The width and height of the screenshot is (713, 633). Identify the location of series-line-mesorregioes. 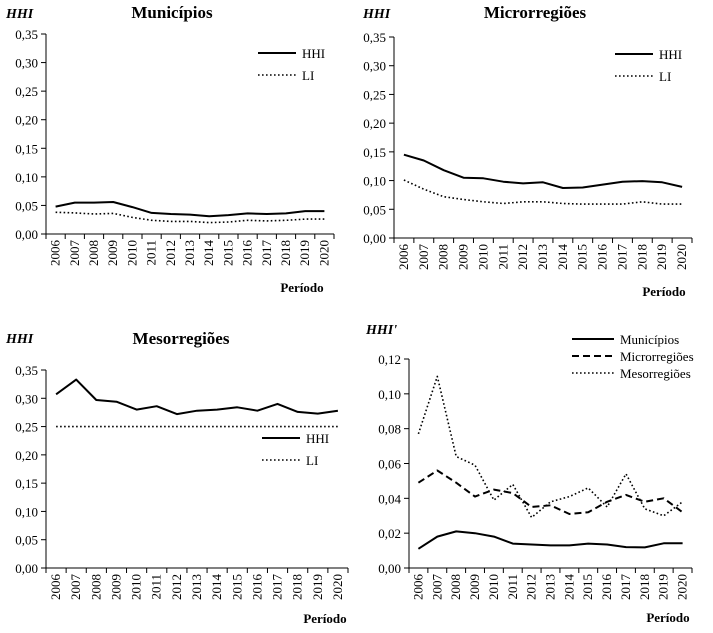
(550, 447).